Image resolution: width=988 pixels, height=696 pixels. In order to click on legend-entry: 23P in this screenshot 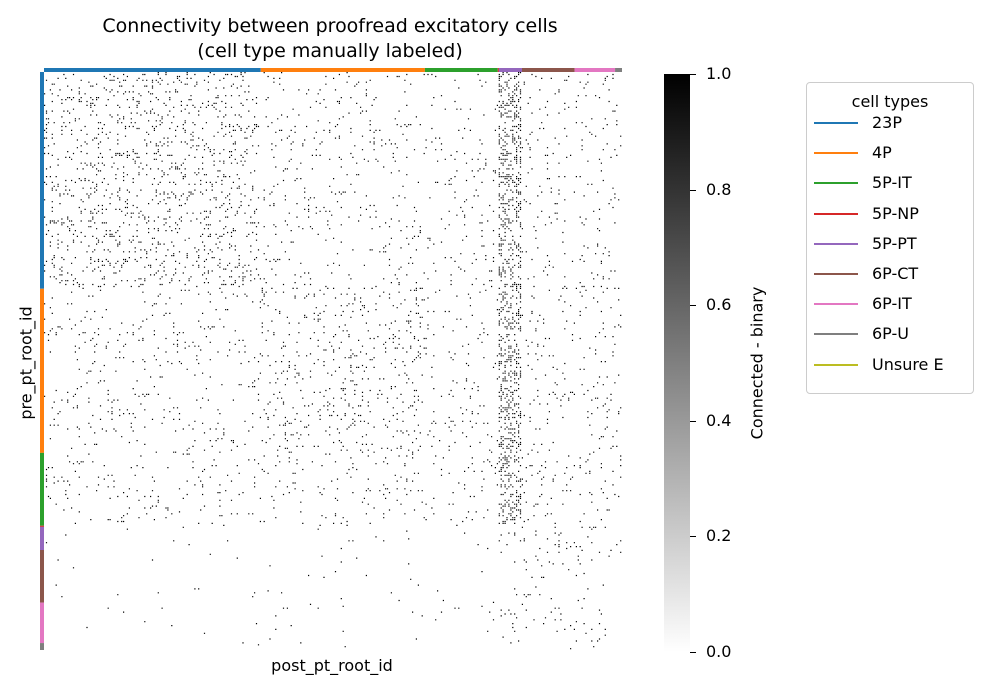, I will do `click(893, 123)`.